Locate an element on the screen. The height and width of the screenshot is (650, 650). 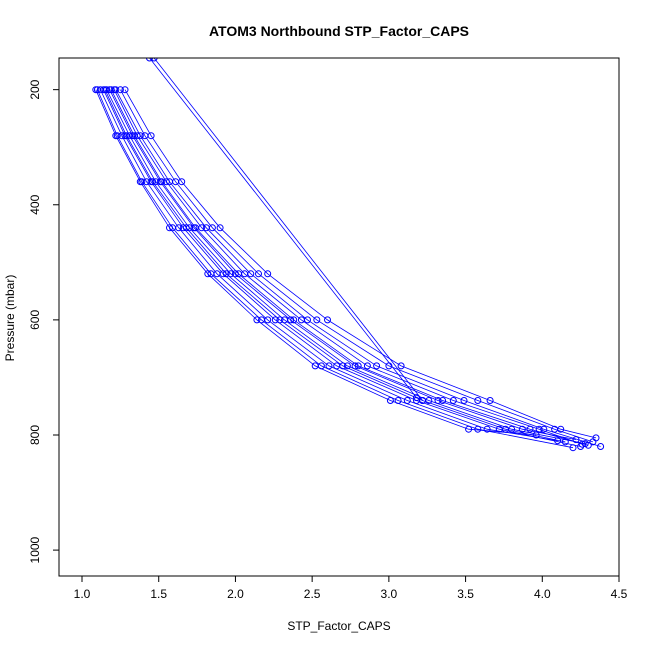
x-tick-label: 3.0 is located at coordinates (389, 594).